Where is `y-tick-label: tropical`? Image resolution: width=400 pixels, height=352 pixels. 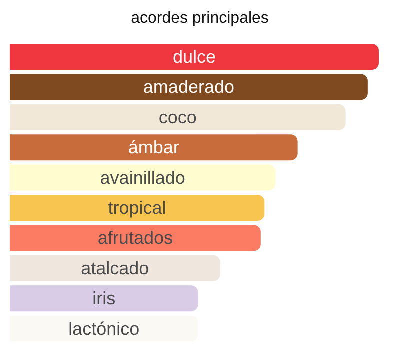
y-tick-label: tropical is located at coordinates (137, 208).